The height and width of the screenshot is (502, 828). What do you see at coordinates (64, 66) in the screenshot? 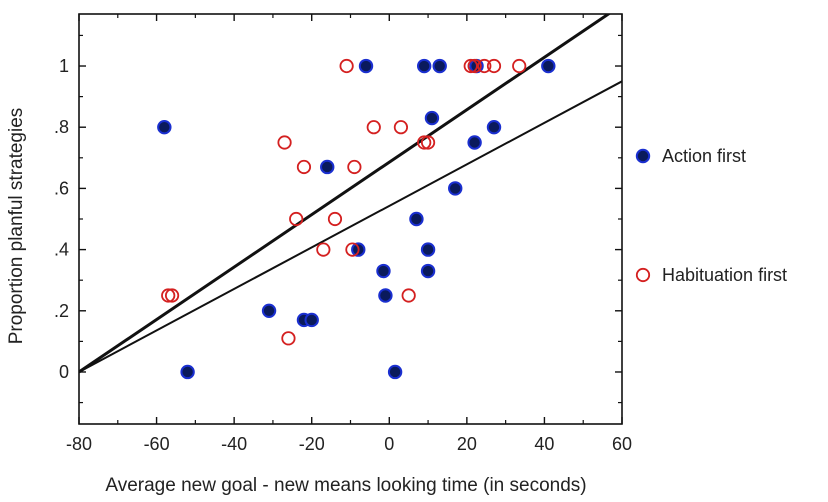
I see `y-tick-label: 1` at bounding box center [64, 66].